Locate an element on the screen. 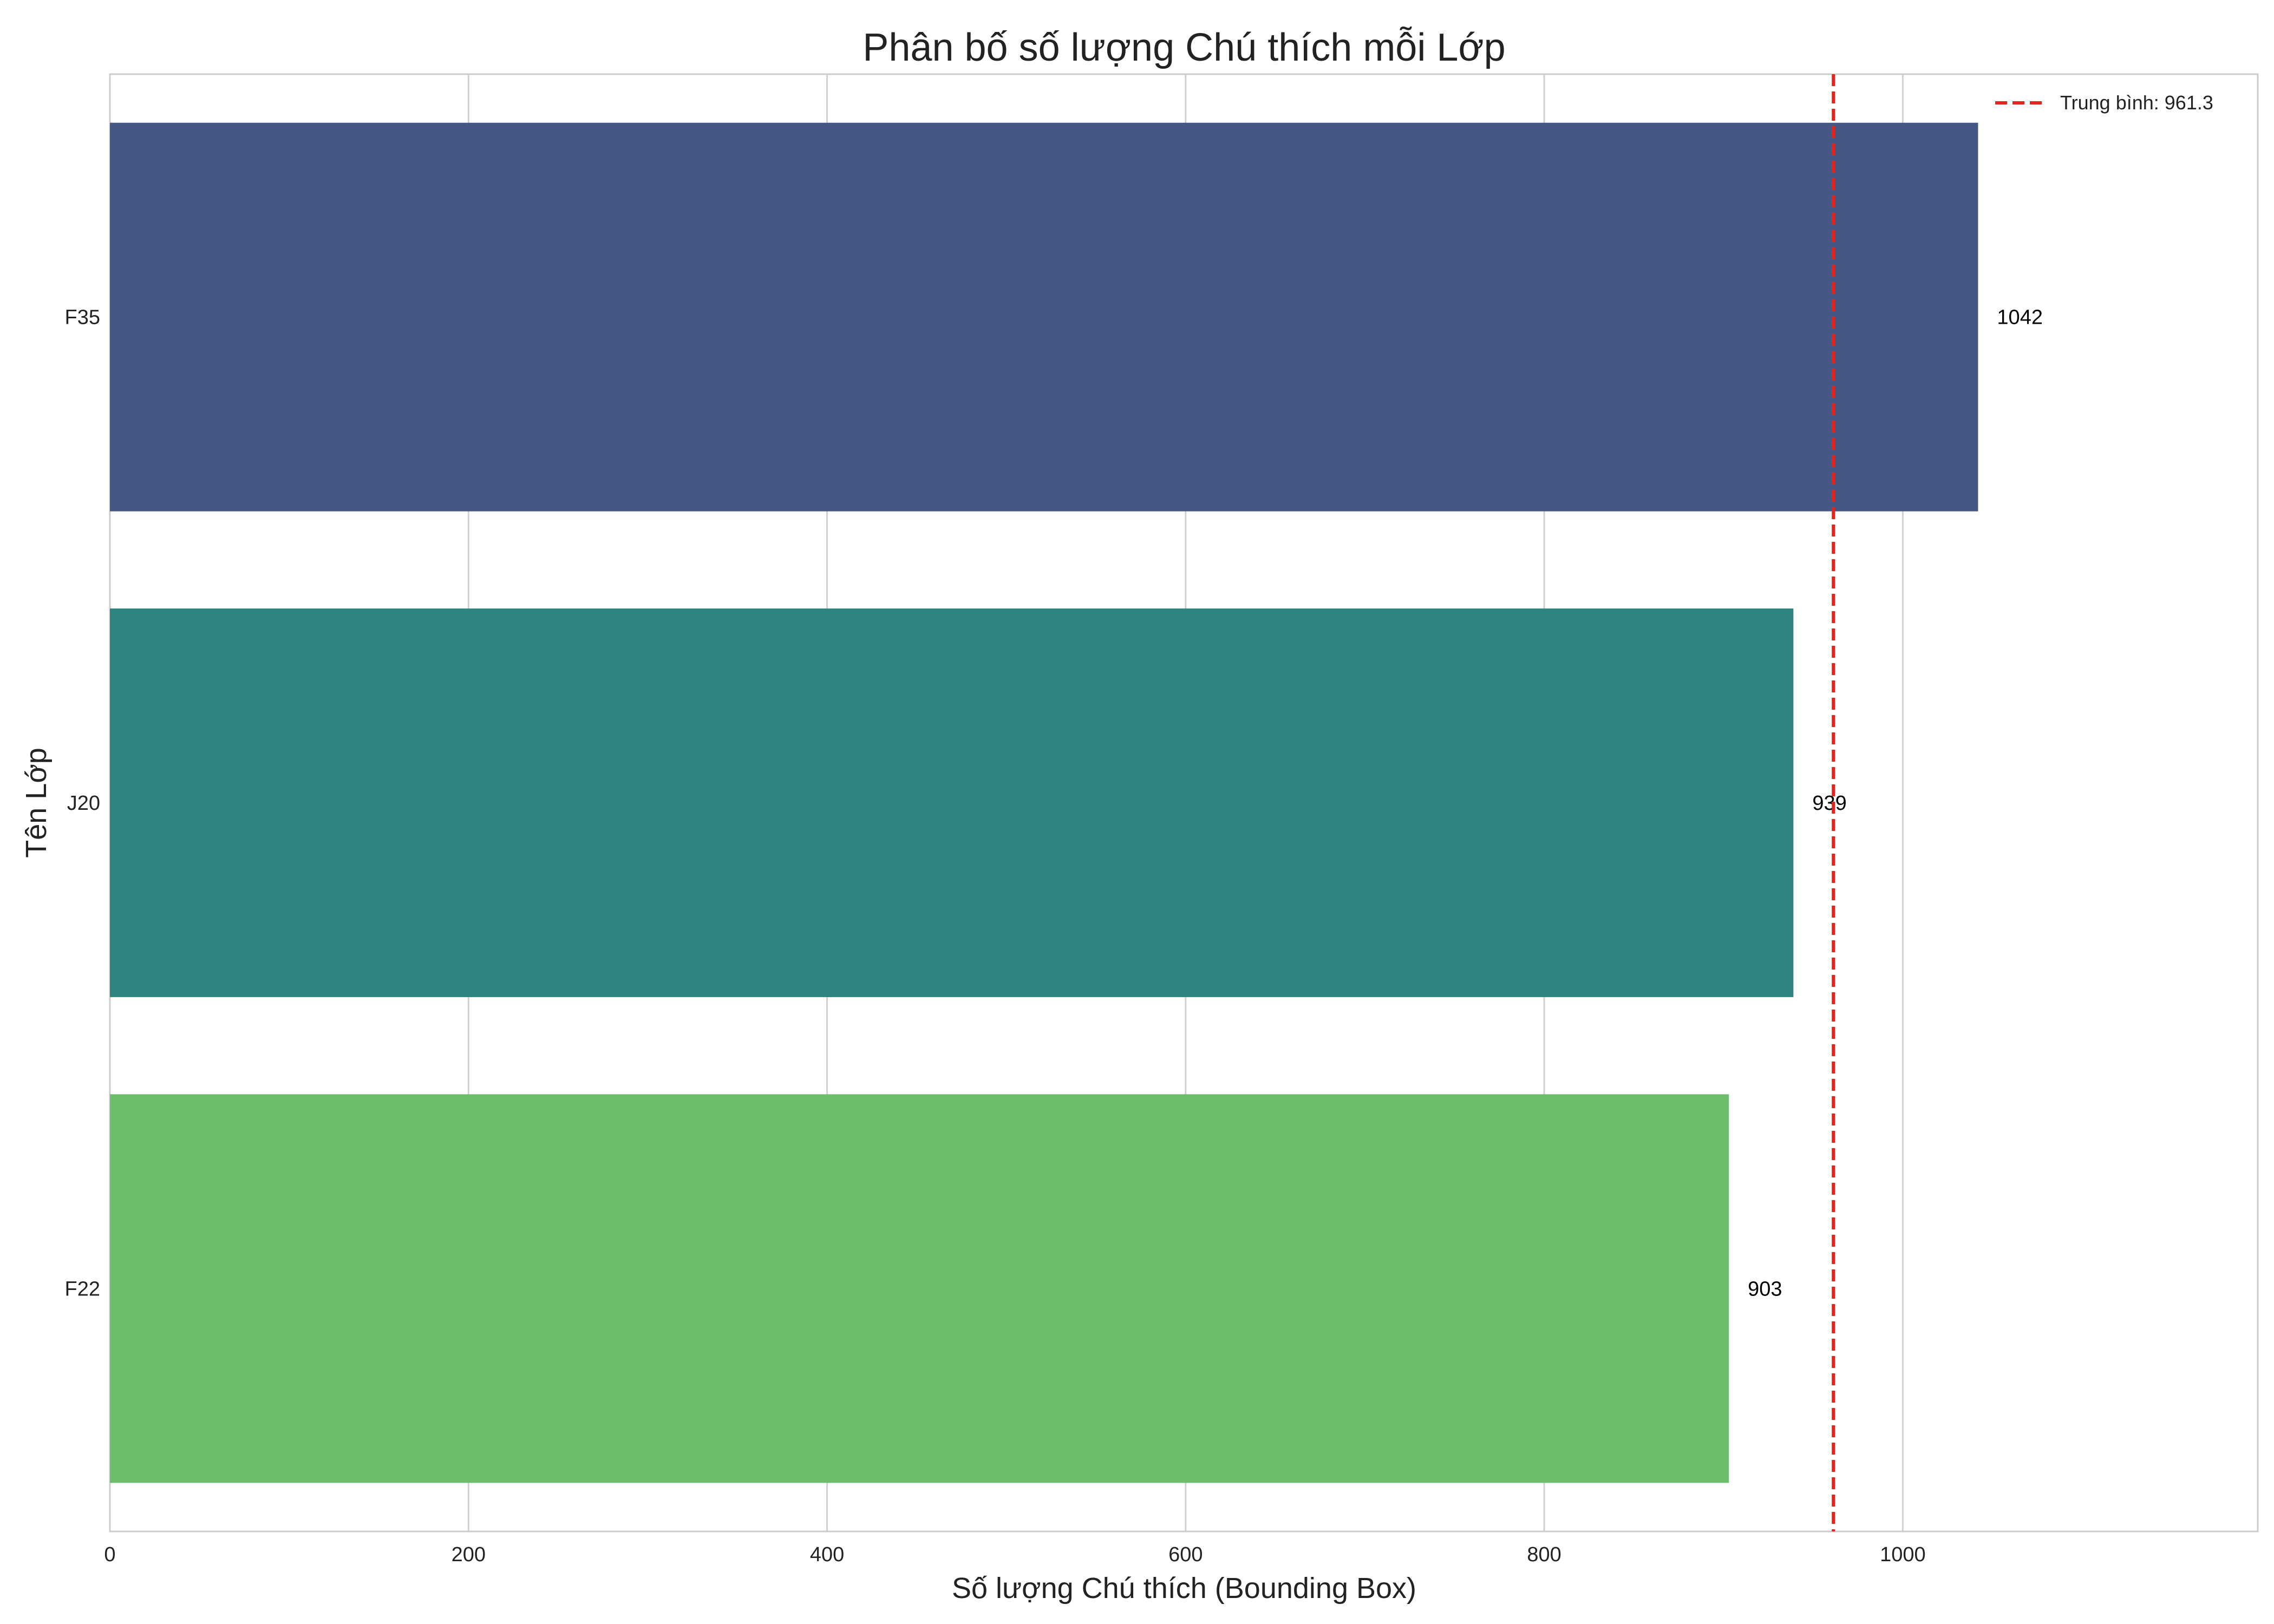  y-tick-label-F22: F22 is located at coordinates (83, 1289).